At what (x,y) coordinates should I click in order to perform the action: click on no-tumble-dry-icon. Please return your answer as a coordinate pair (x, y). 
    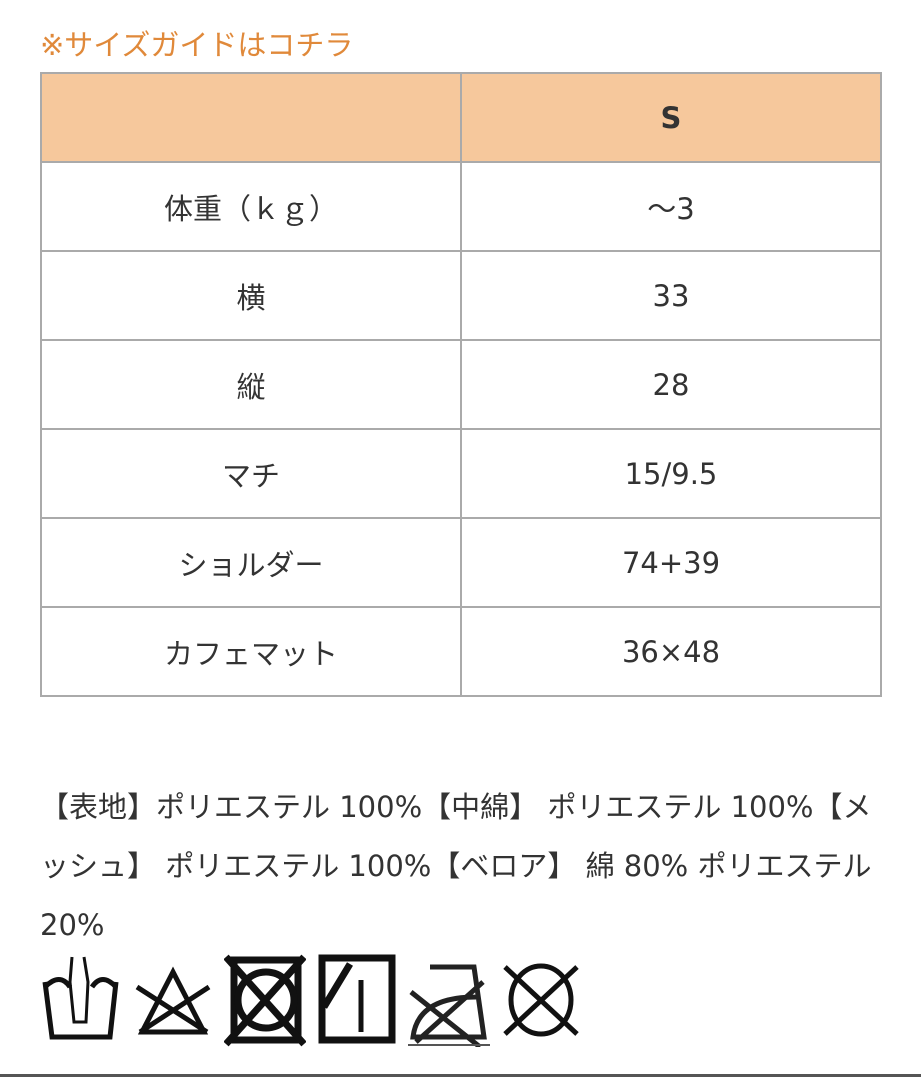
    Looking at the image, I should click on (265, 1000).